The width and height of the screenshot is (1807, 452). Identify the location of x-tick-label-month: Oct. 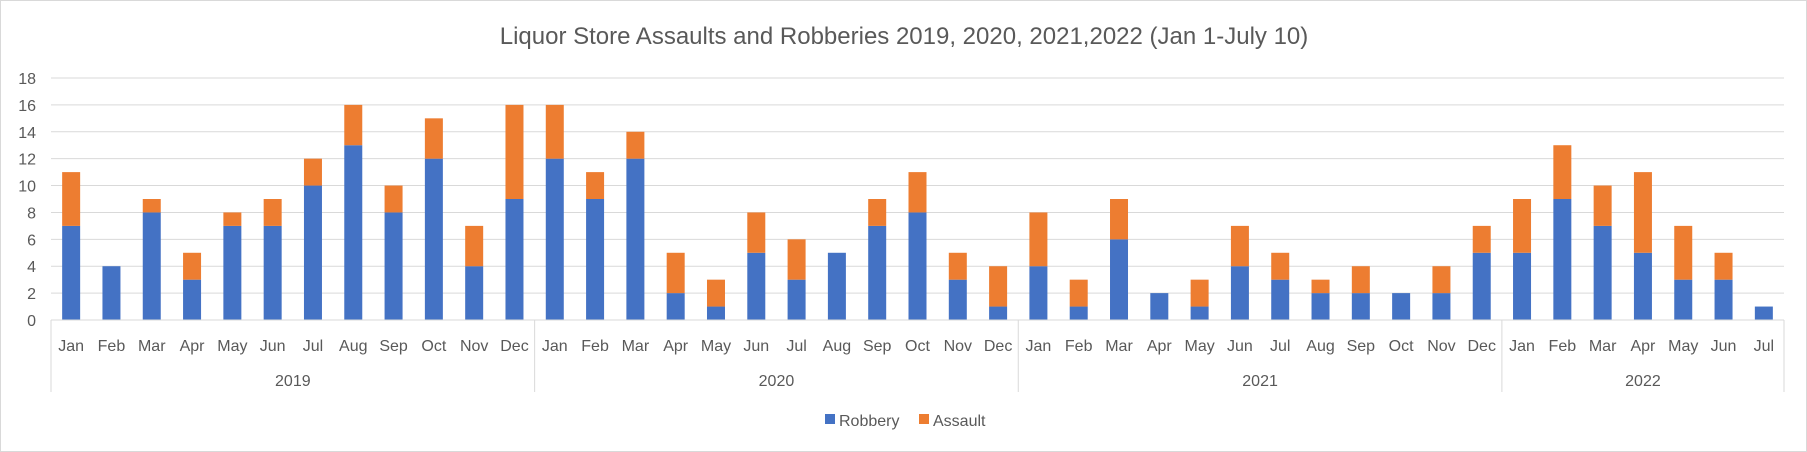
(433, 346).